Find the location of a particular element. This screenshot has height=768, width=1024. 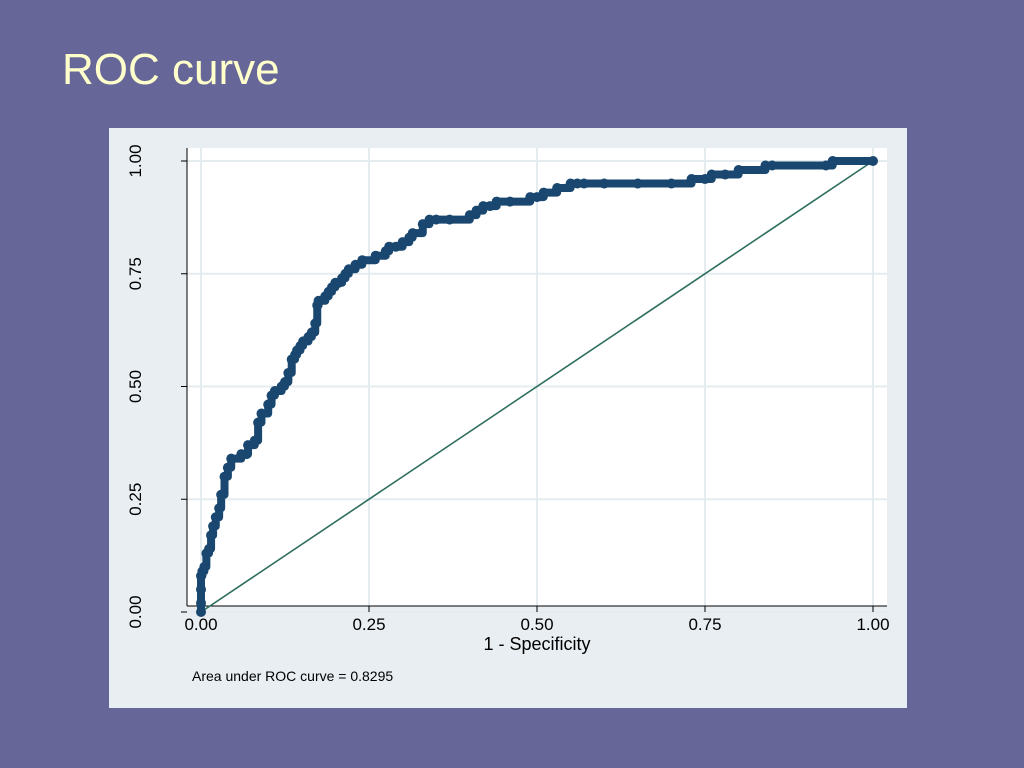

x-tick-label-0: 0.00 is located at coordinates (200, 624).